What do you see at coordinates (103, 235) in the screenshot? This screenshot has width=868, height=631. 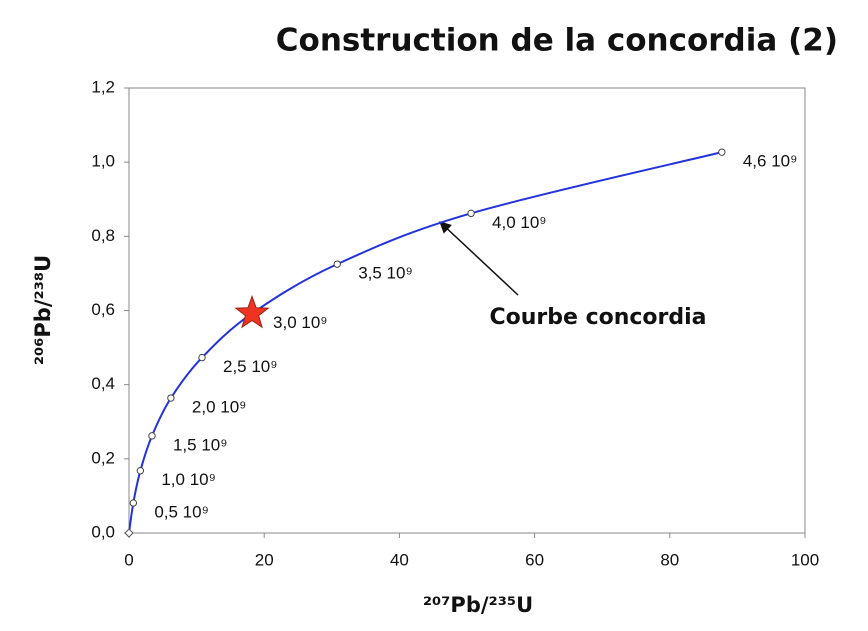 I see `y-tick-label: 0,8` at bounding box center [103, 235].